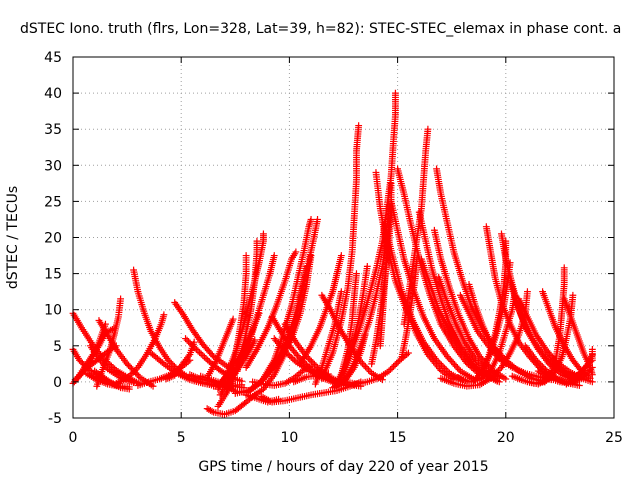 The height and width of the screenshot is (480, 640). What do you see at coordinates (53, 58) in the screenshot?
I see `y-tick-label: 45` at bounding box center [53, 58].